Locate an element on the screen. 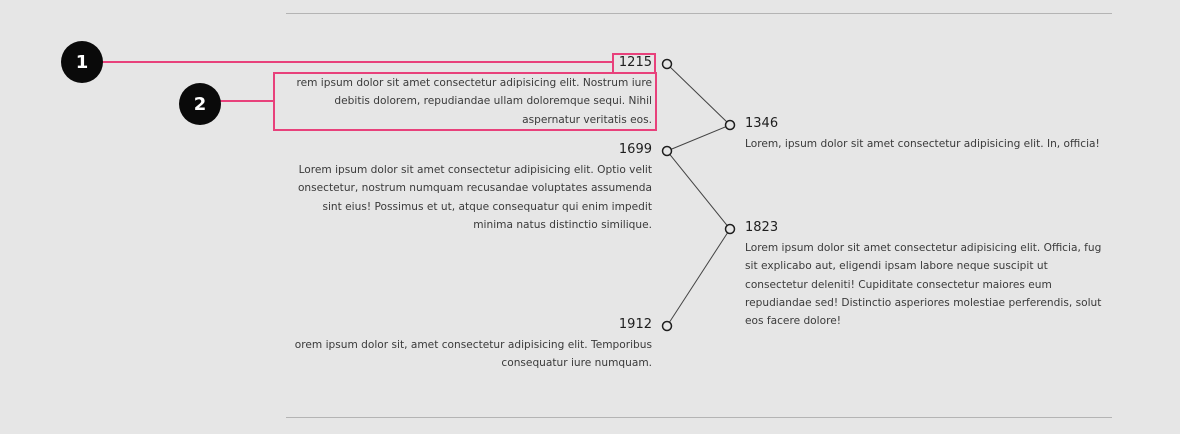  description-line: eos facere dolore! is located at coordinates (793, 321).